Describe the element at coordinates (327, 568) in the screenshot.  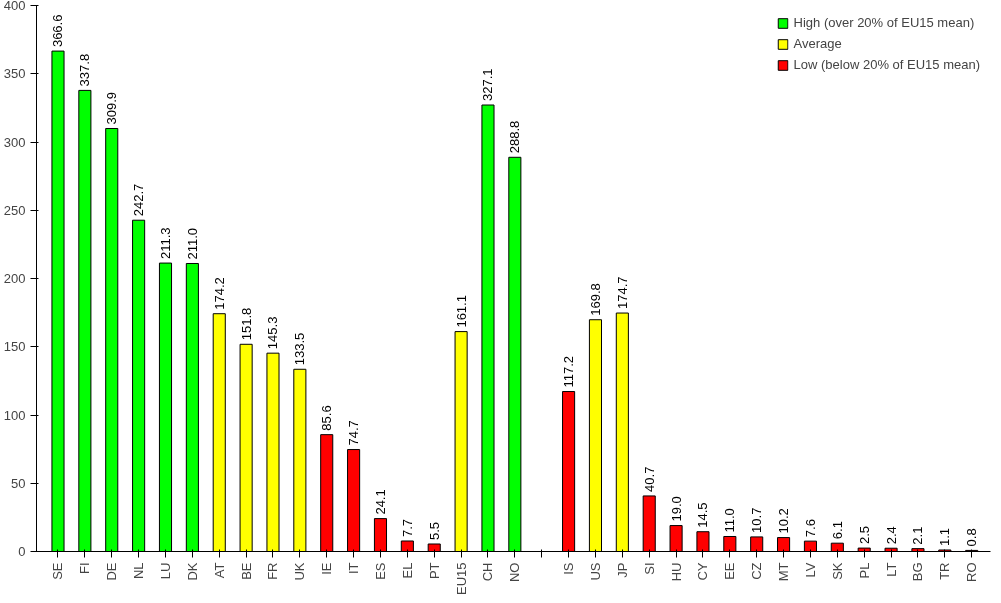
I see `x-tick-label: IE` at that location.